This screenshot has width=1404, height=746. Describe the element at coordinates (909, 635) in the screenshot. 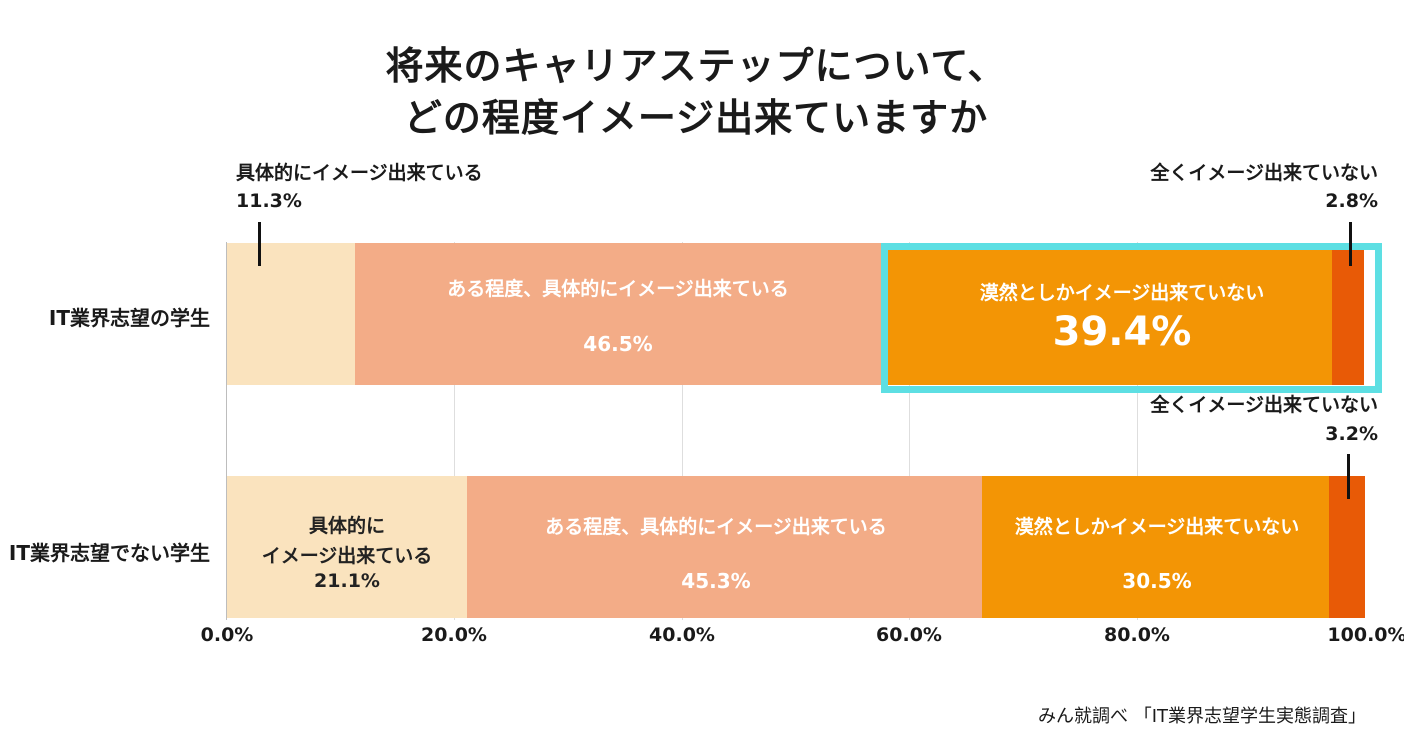

I see `x-tick-label: 60.0%` at that location.